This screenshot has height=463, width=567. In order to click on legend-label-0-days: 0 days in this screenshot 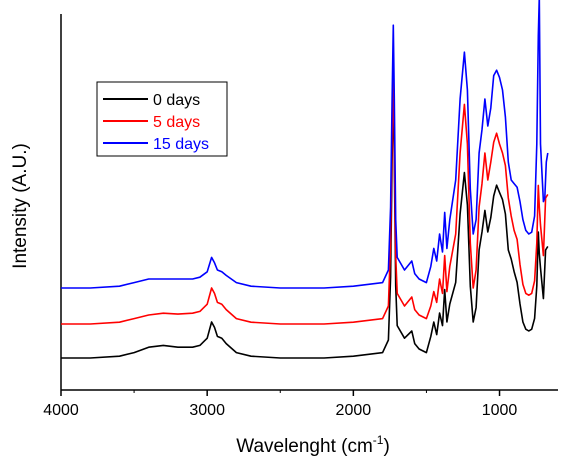, I will do `click(176, 100)`.